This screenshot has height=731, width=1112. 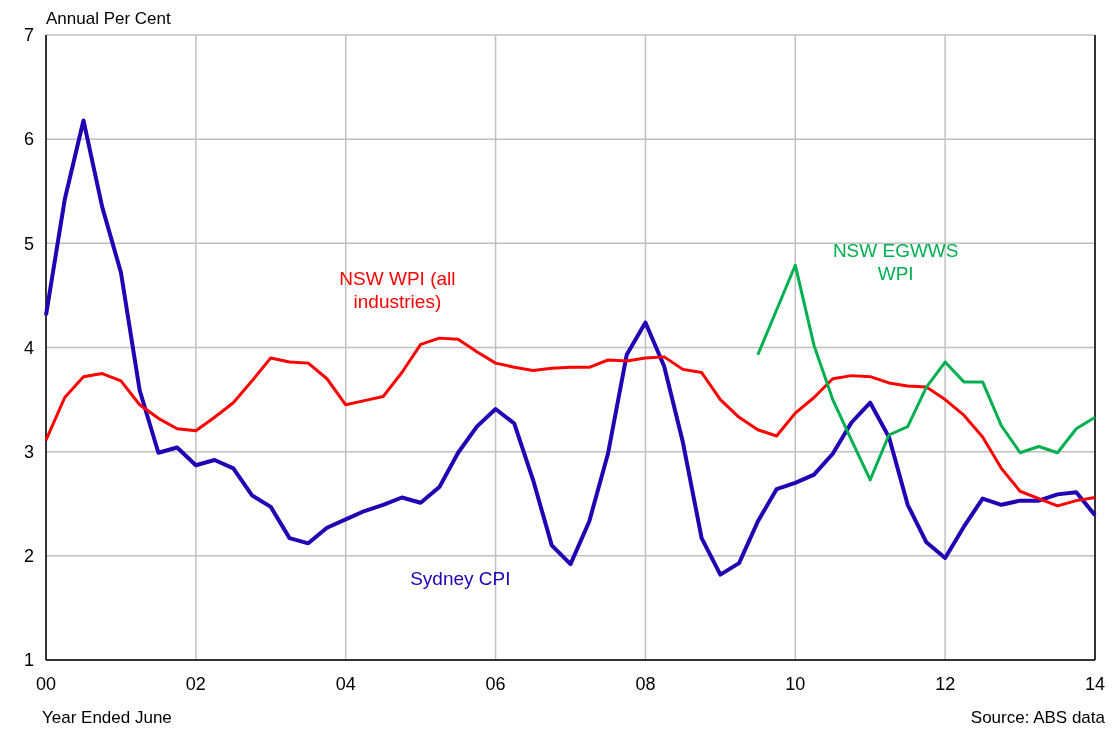 What do you see at coordinates (945, 684) in the screenshot?
I see `x-tick-label: 12` at bounding box center [945, 684].